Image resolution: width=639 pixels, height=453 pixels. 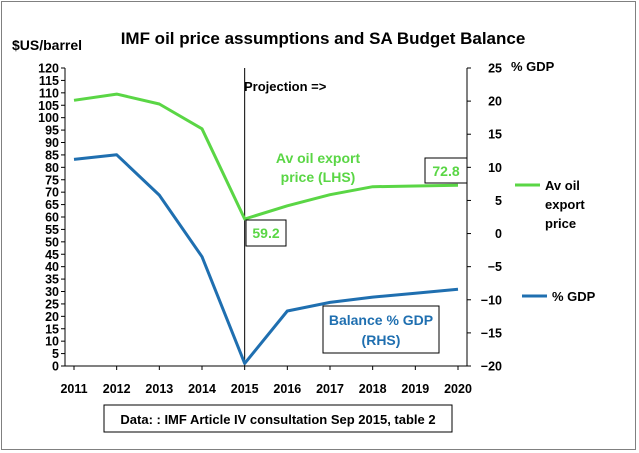 I want to click on legend-oil-label-line2: export, so click(x=565, y=204).